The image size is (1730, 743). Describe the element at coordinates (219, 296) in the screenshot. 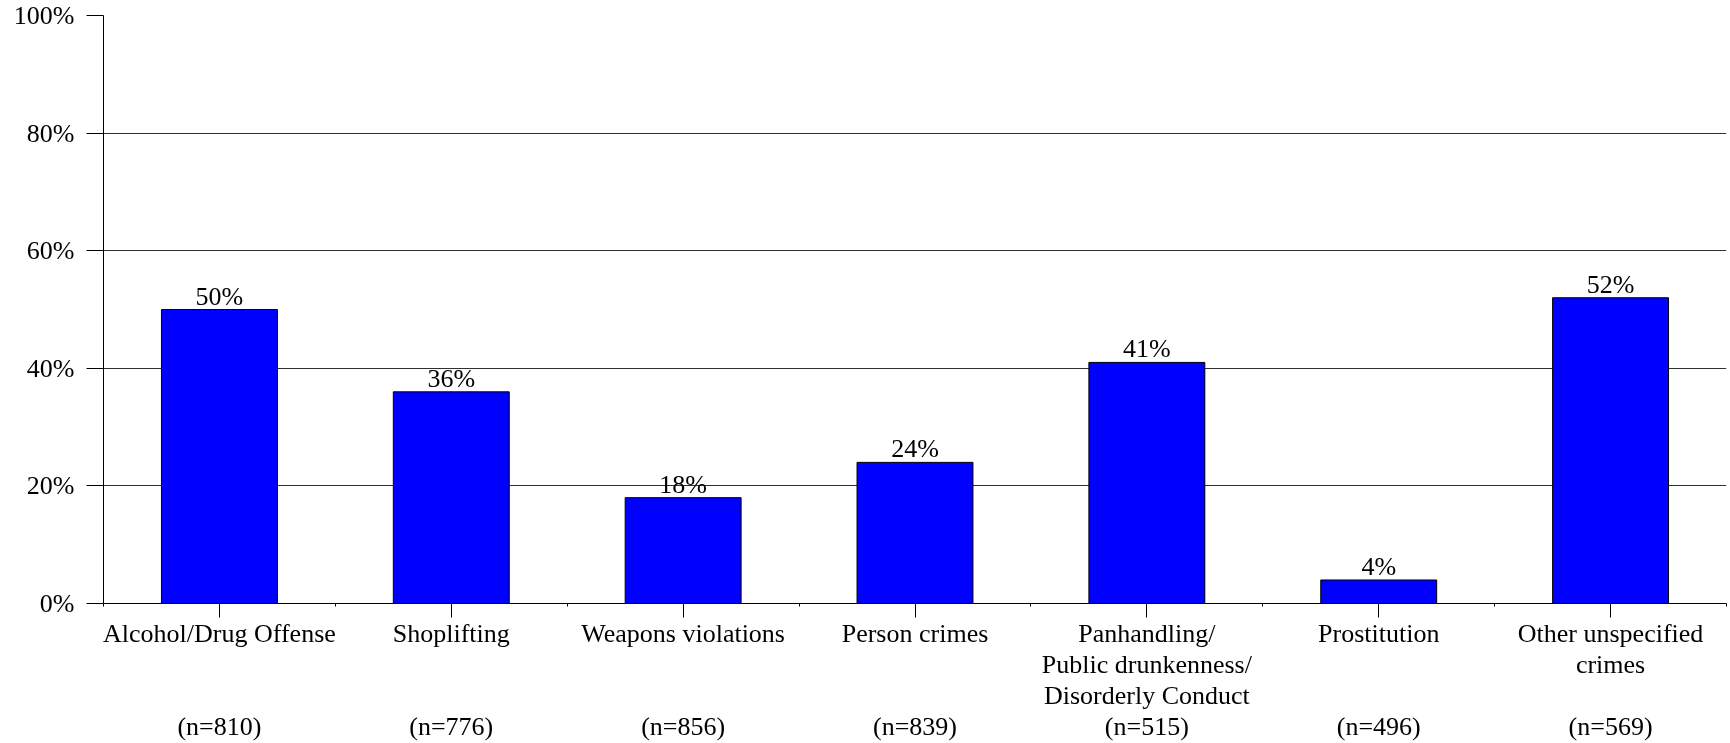

I see `data-label: 50%` at that location.